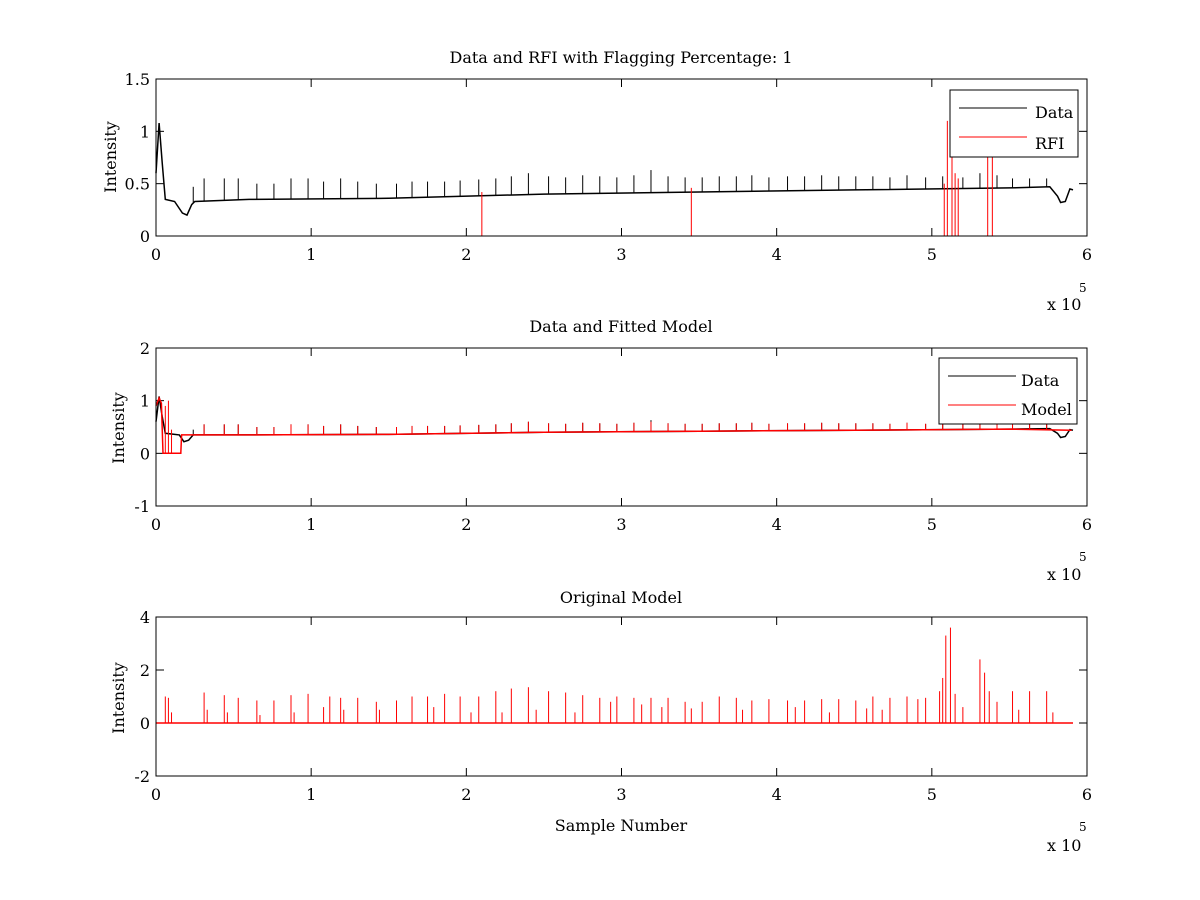  What do you see at coordinates (620, 326) in the screenshot?
I see `panel-2-title: Data and Fitted Model` at bounding box center [620, 326].